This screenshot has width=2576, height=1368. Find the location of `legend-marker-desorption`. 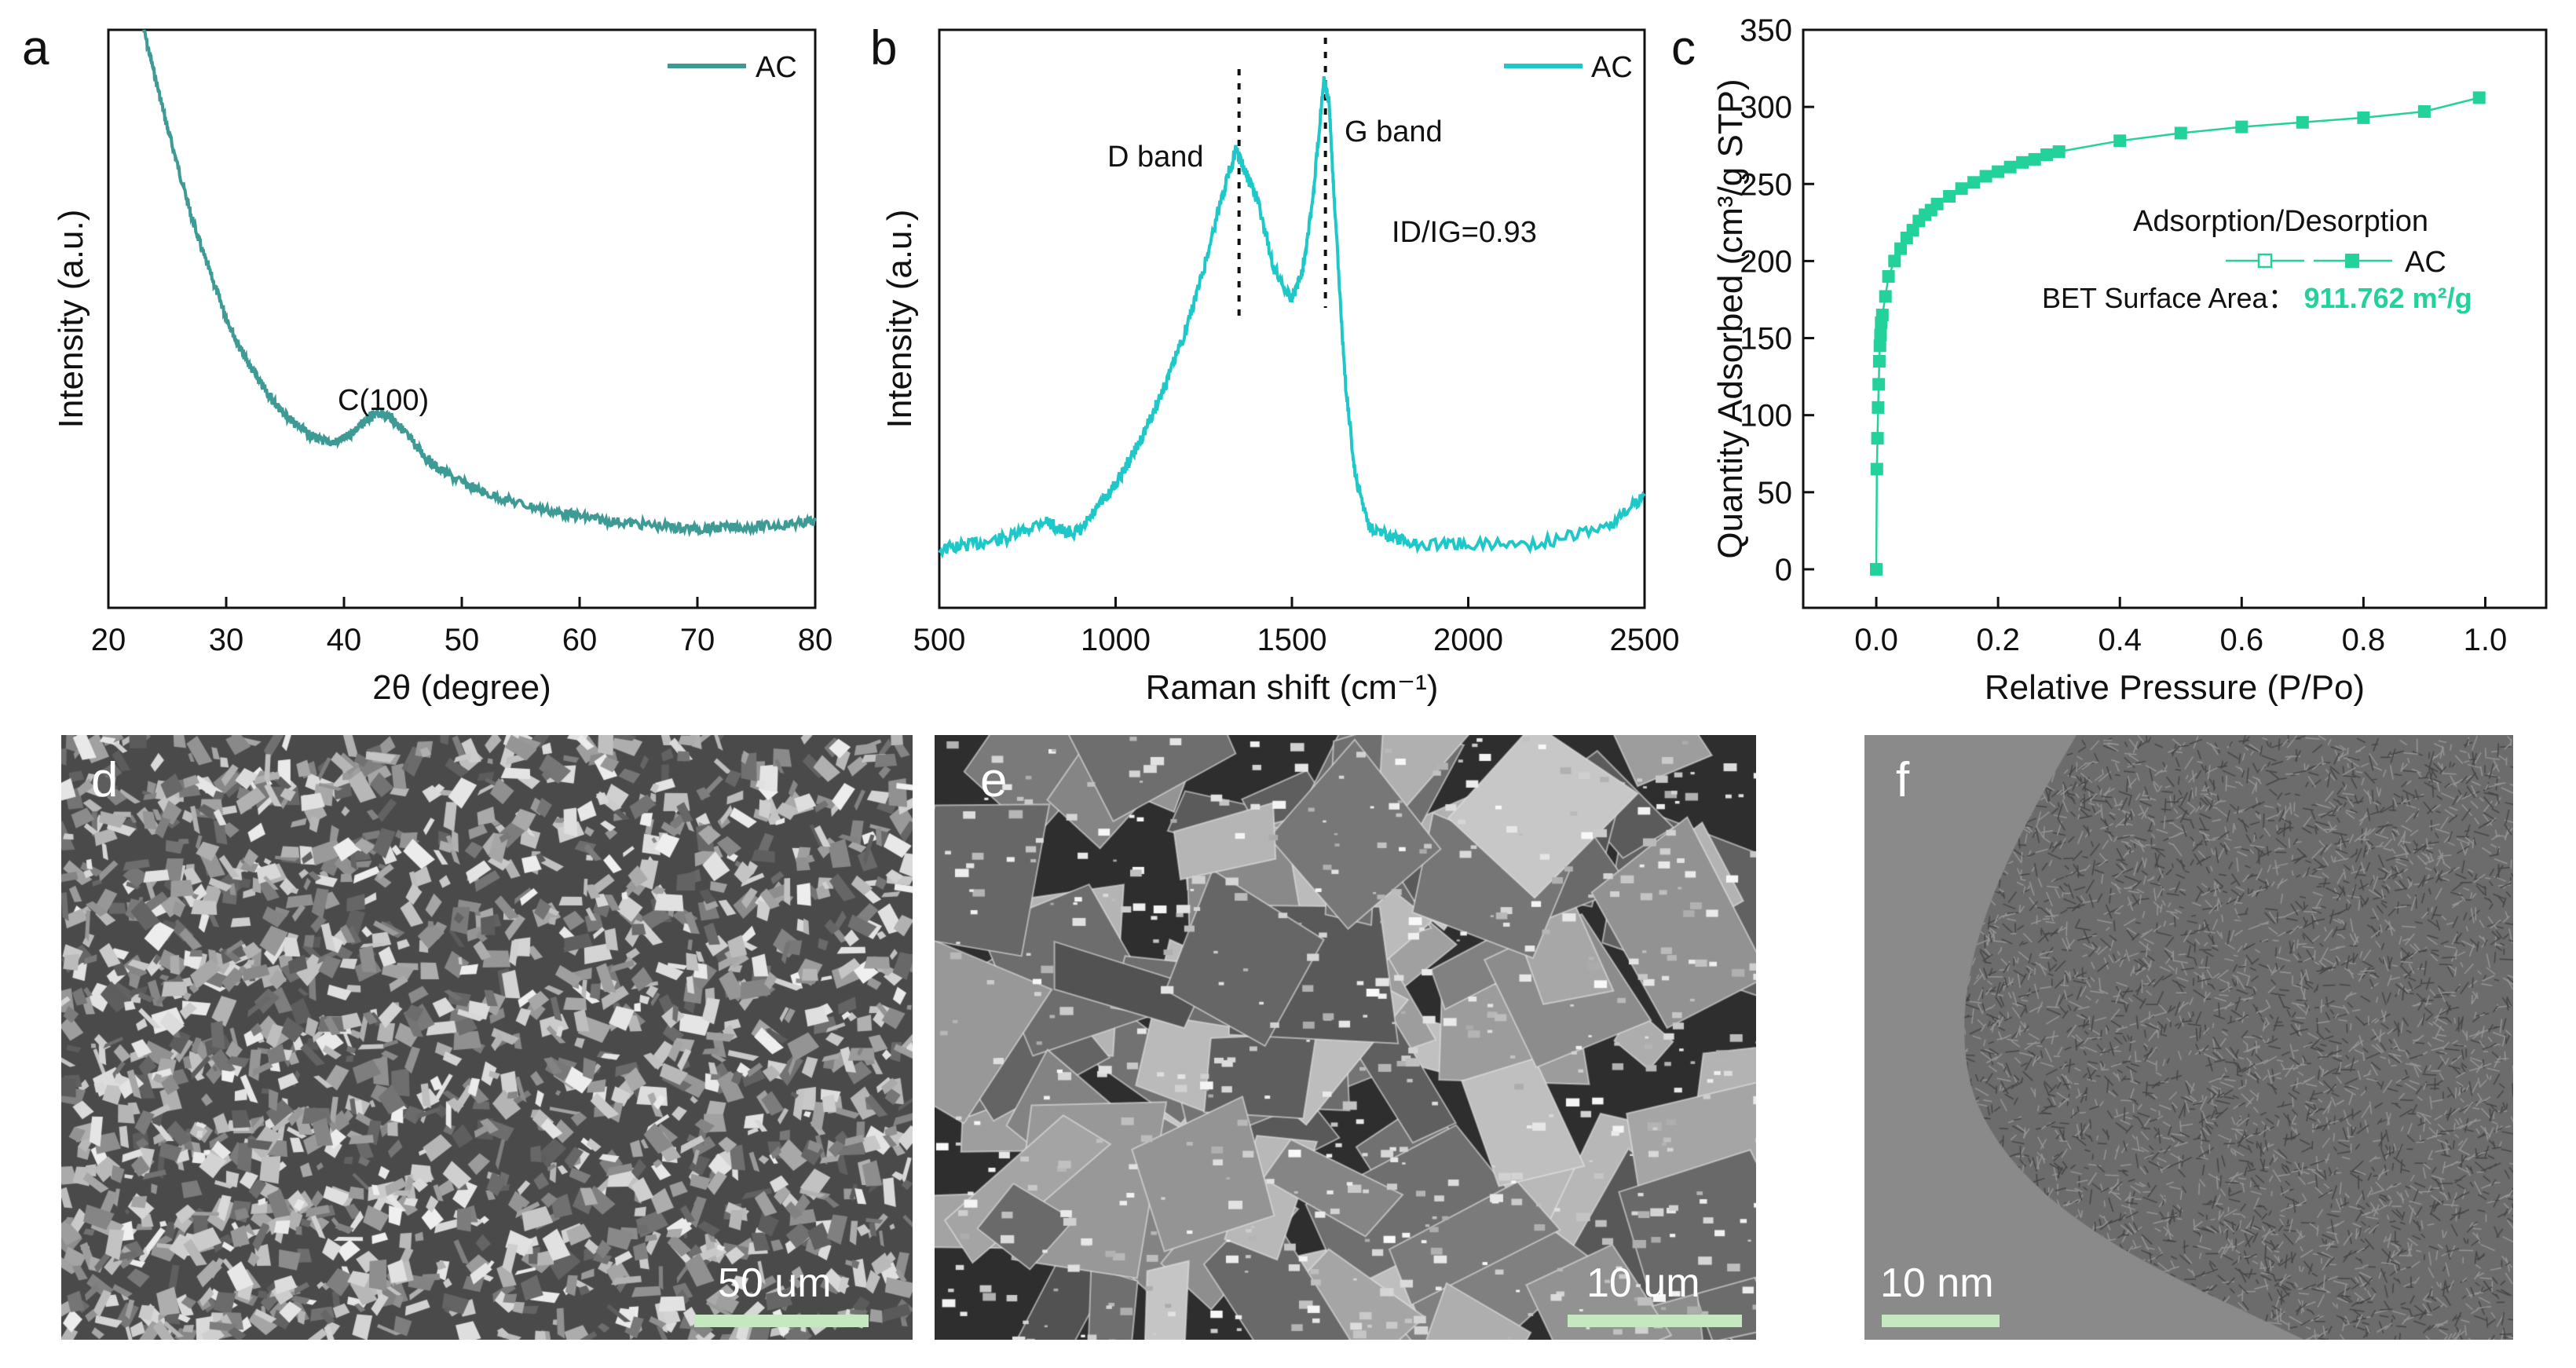

legend-marker-desorption is located at coordinates (2265, 261).